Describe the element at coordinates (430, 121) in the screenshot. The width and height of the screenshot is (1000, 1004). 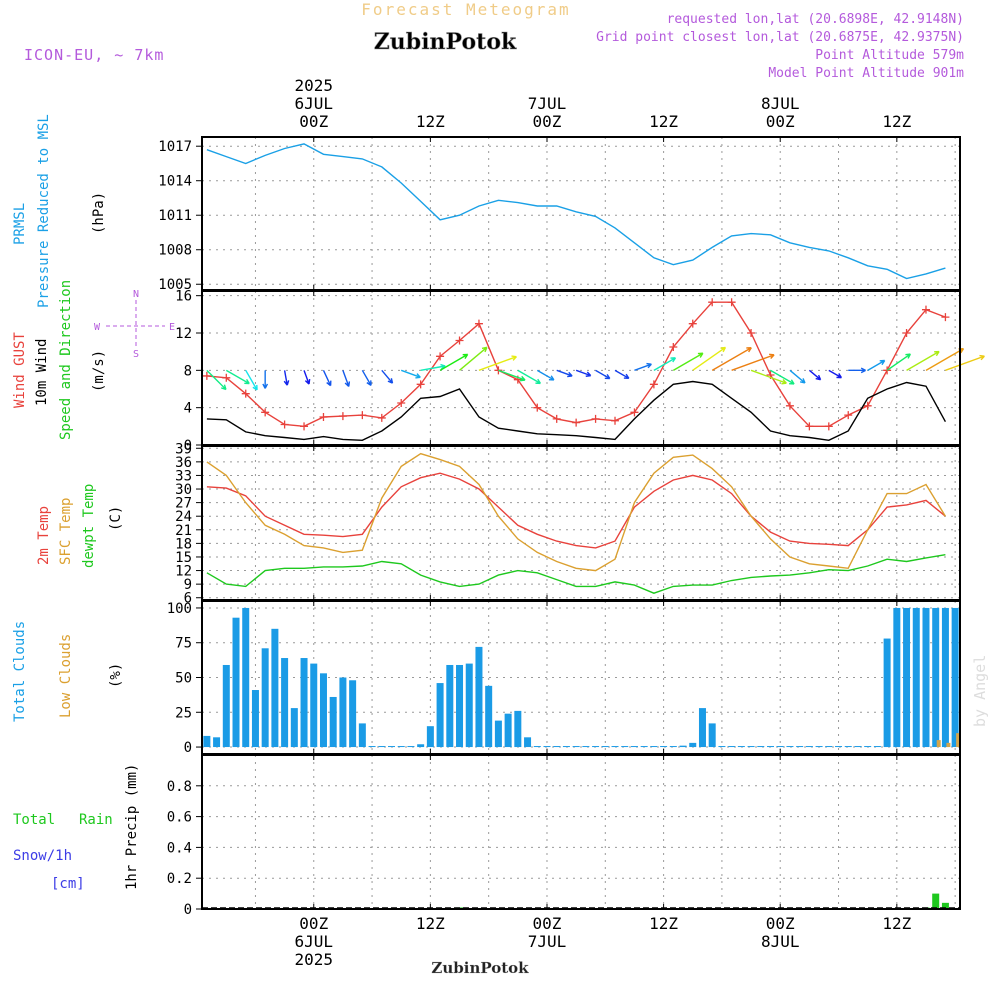
I see `top-axis-label: 12Z` at that location.